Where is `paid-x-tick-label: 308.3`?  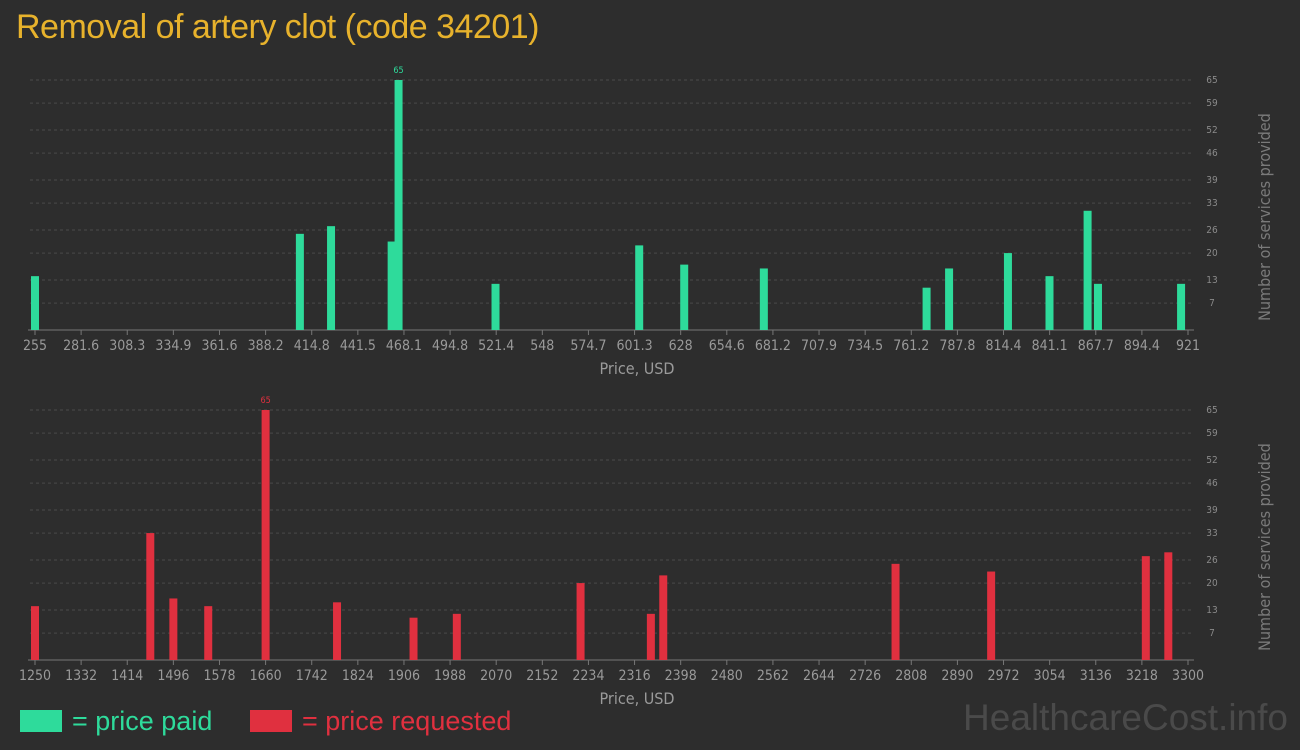 paid-x-tick-label: 308.3 is located at coordinates (127, 346).